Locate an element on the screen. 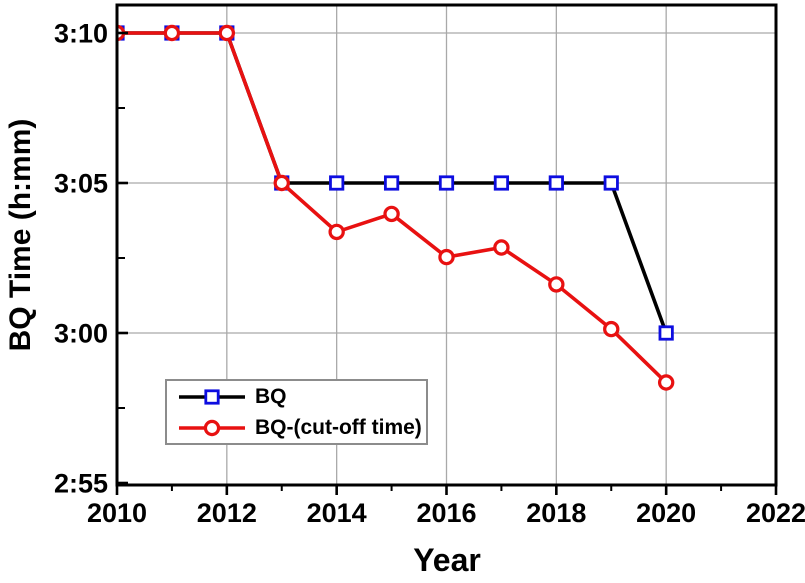 The height and width of the screenshot is (583, 805). y-tick-label: 3:00 is located at coordinates (81, 334).